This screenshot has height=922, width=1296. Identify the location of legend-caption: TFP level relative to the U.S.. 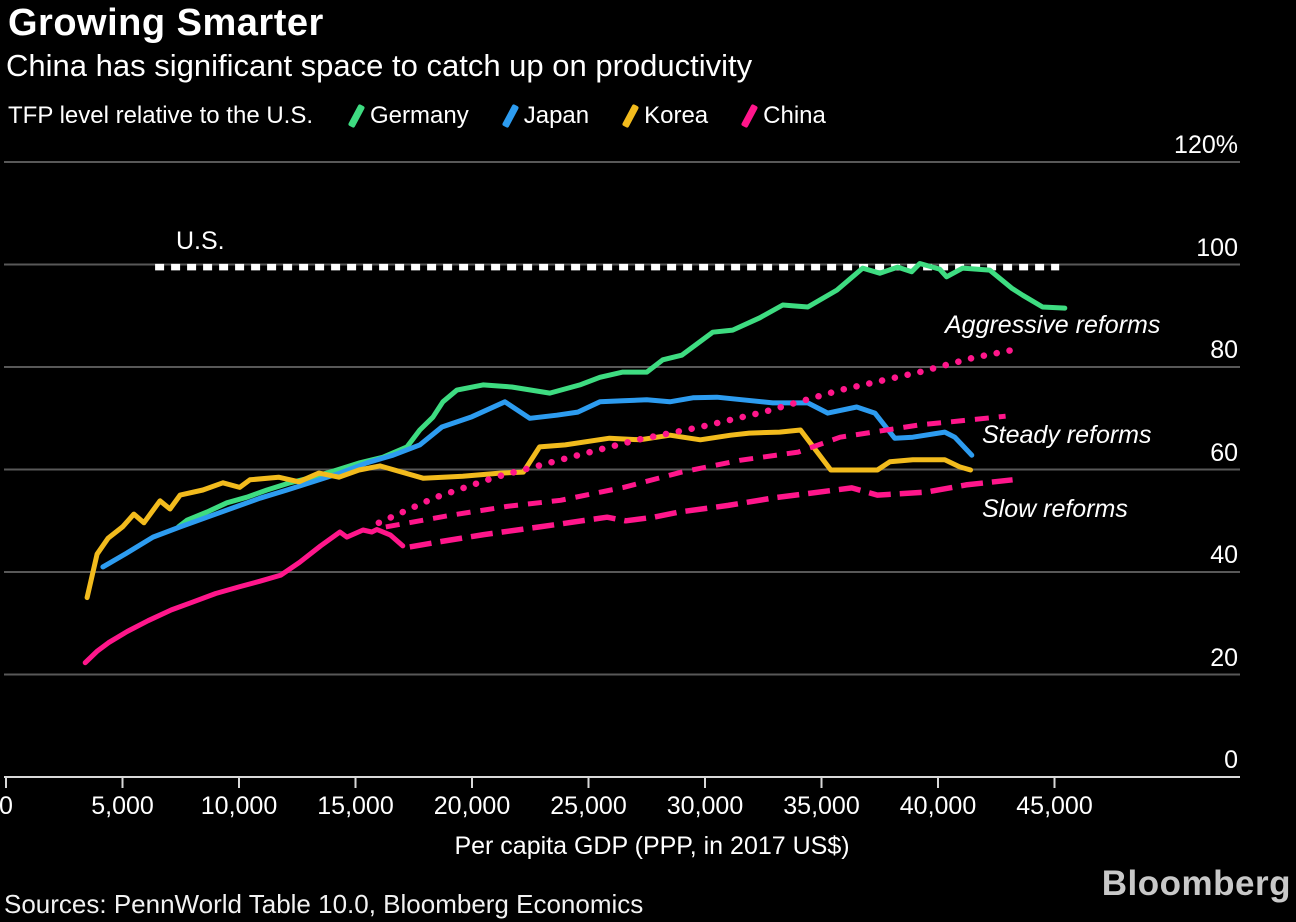
(161, 115).